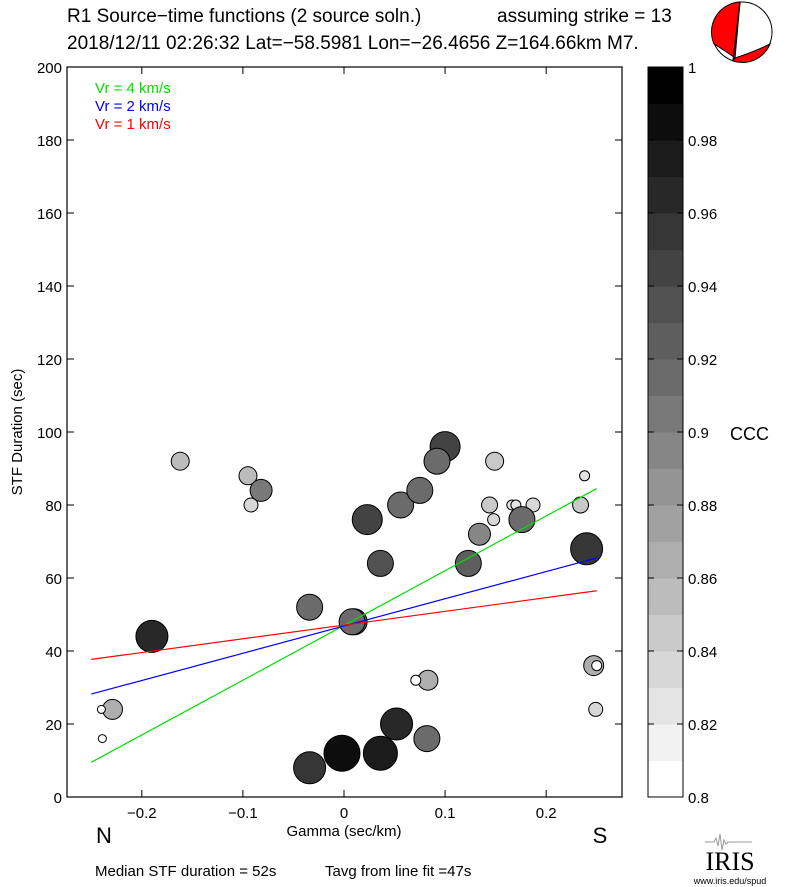  What do you see at coordinates (584, 16) in the screenshot?
I see `strike-label: assuming strike = 13` at bounding box center [584, 16].